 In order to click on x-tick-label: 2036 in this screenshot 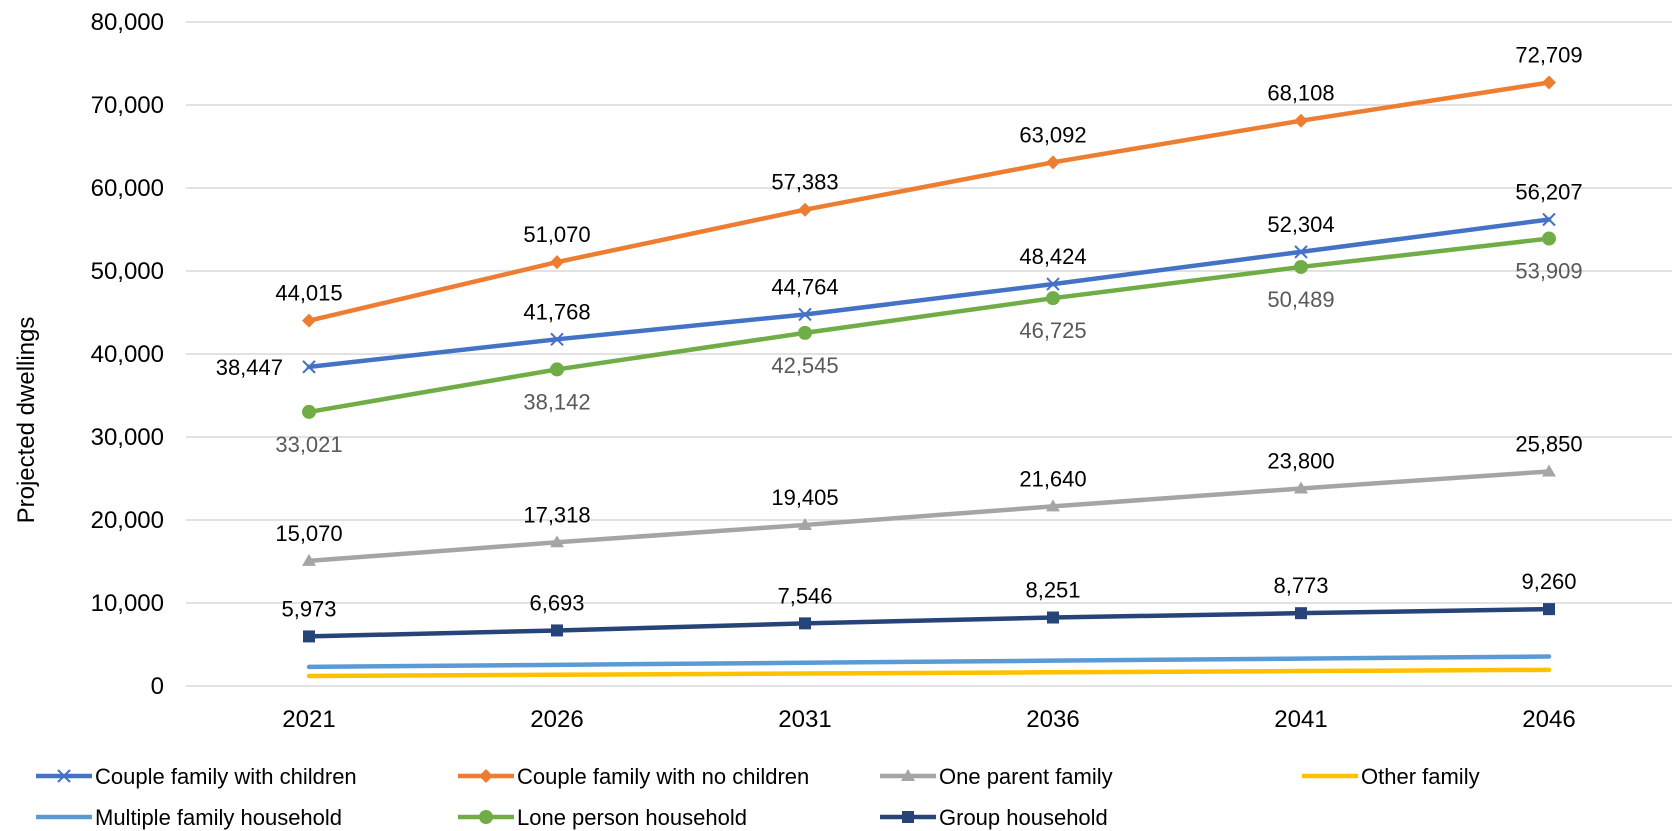, I will do `click(1052, 719)`.